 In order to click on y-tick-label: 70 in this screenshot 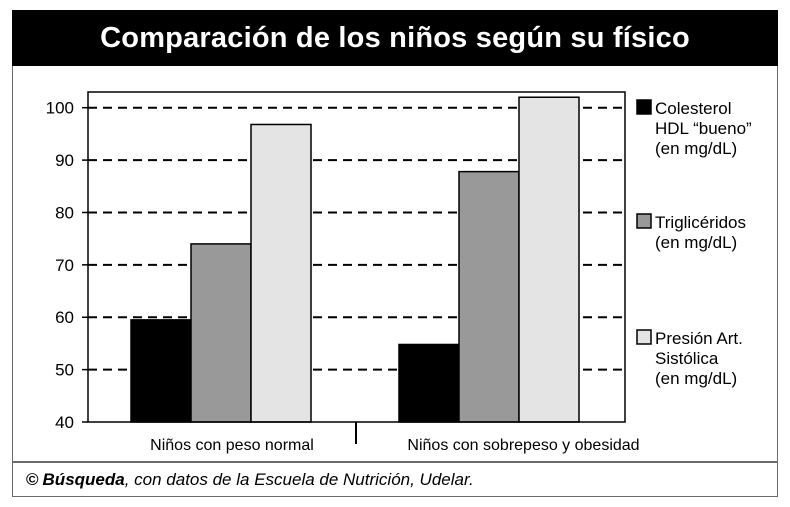, I will do `click(64, 265)`.